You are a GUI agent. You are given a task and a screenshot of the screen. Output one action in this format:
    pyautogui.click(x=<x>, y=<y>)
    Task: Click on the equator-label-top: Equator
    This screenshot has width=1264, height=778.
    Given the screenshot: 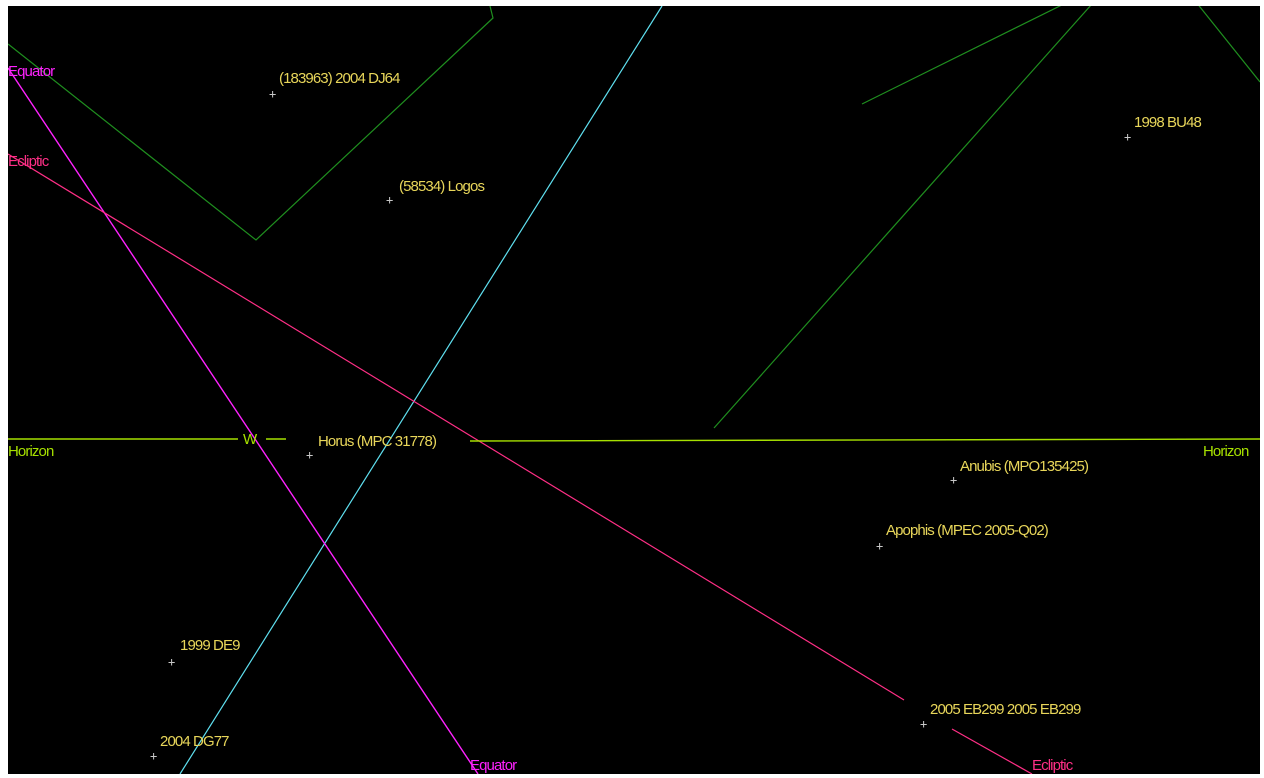 What is the action you would take?
    pyautogui.click(x=31, y=71)
    